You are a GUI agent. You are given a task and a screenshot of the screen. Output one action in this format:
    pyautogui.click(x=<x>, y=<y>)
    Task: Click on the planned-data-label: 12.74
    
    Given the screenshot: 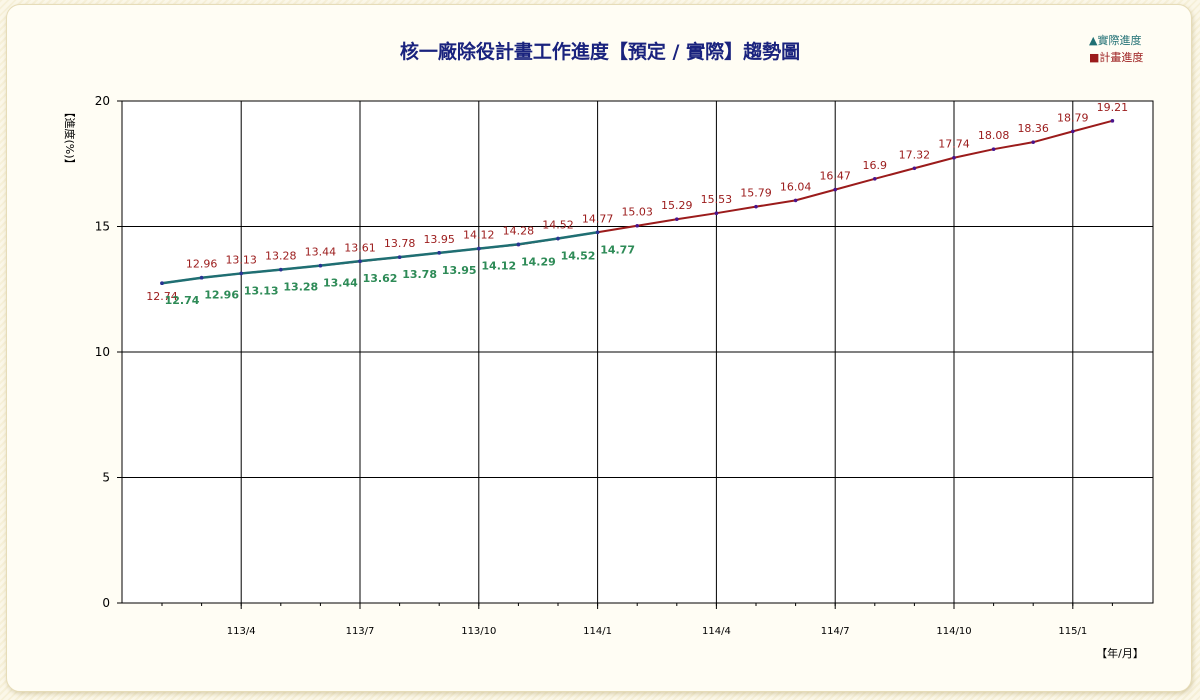 What is the action you would take?
    pyautogui.click(x=162, y=296)
    